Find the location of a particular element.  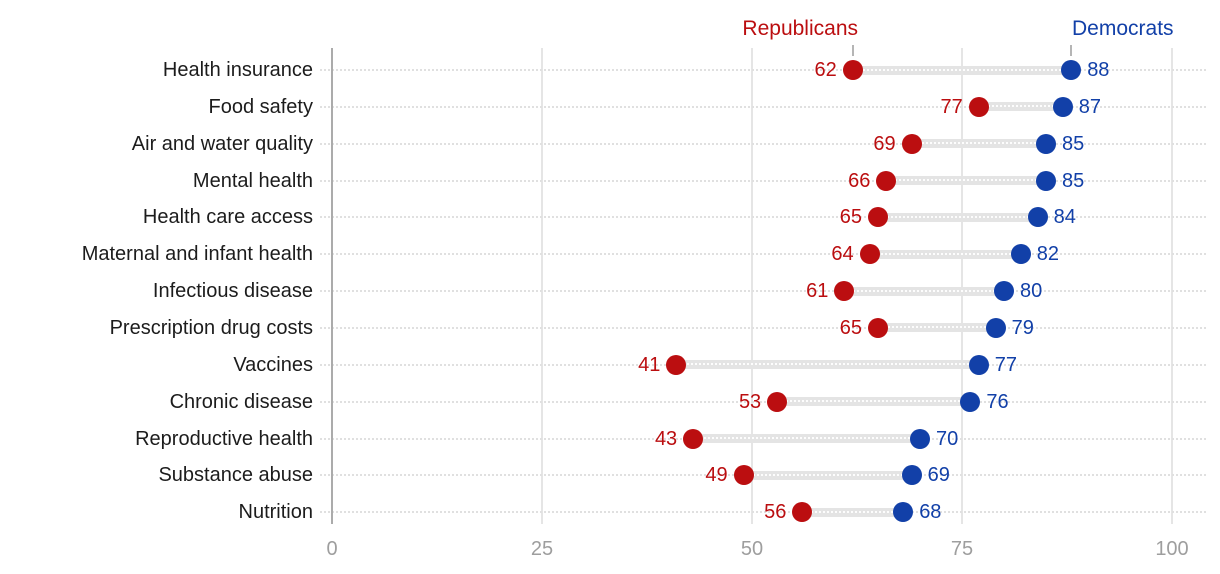

republican-value: 43 is located at coordinates (666, 438).